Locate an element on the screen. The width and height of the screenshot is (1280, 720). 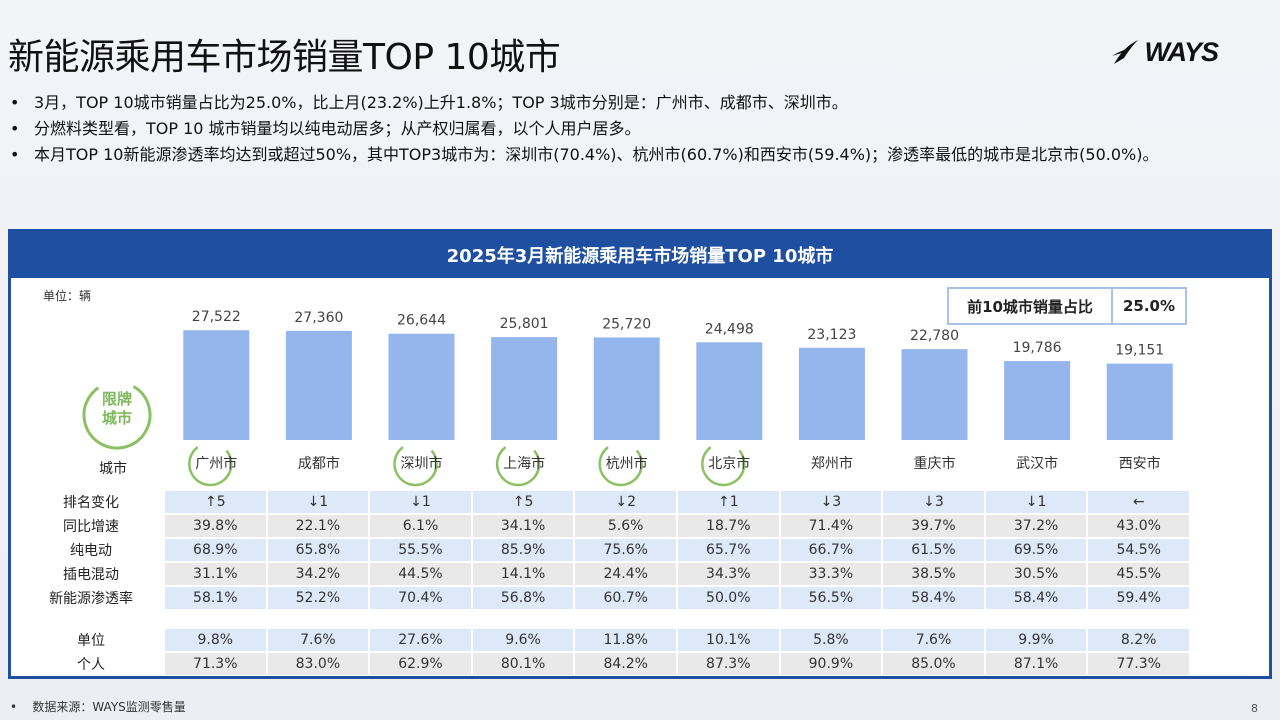
bar-value-label: 25,720 is located at coordinates (626, 324).